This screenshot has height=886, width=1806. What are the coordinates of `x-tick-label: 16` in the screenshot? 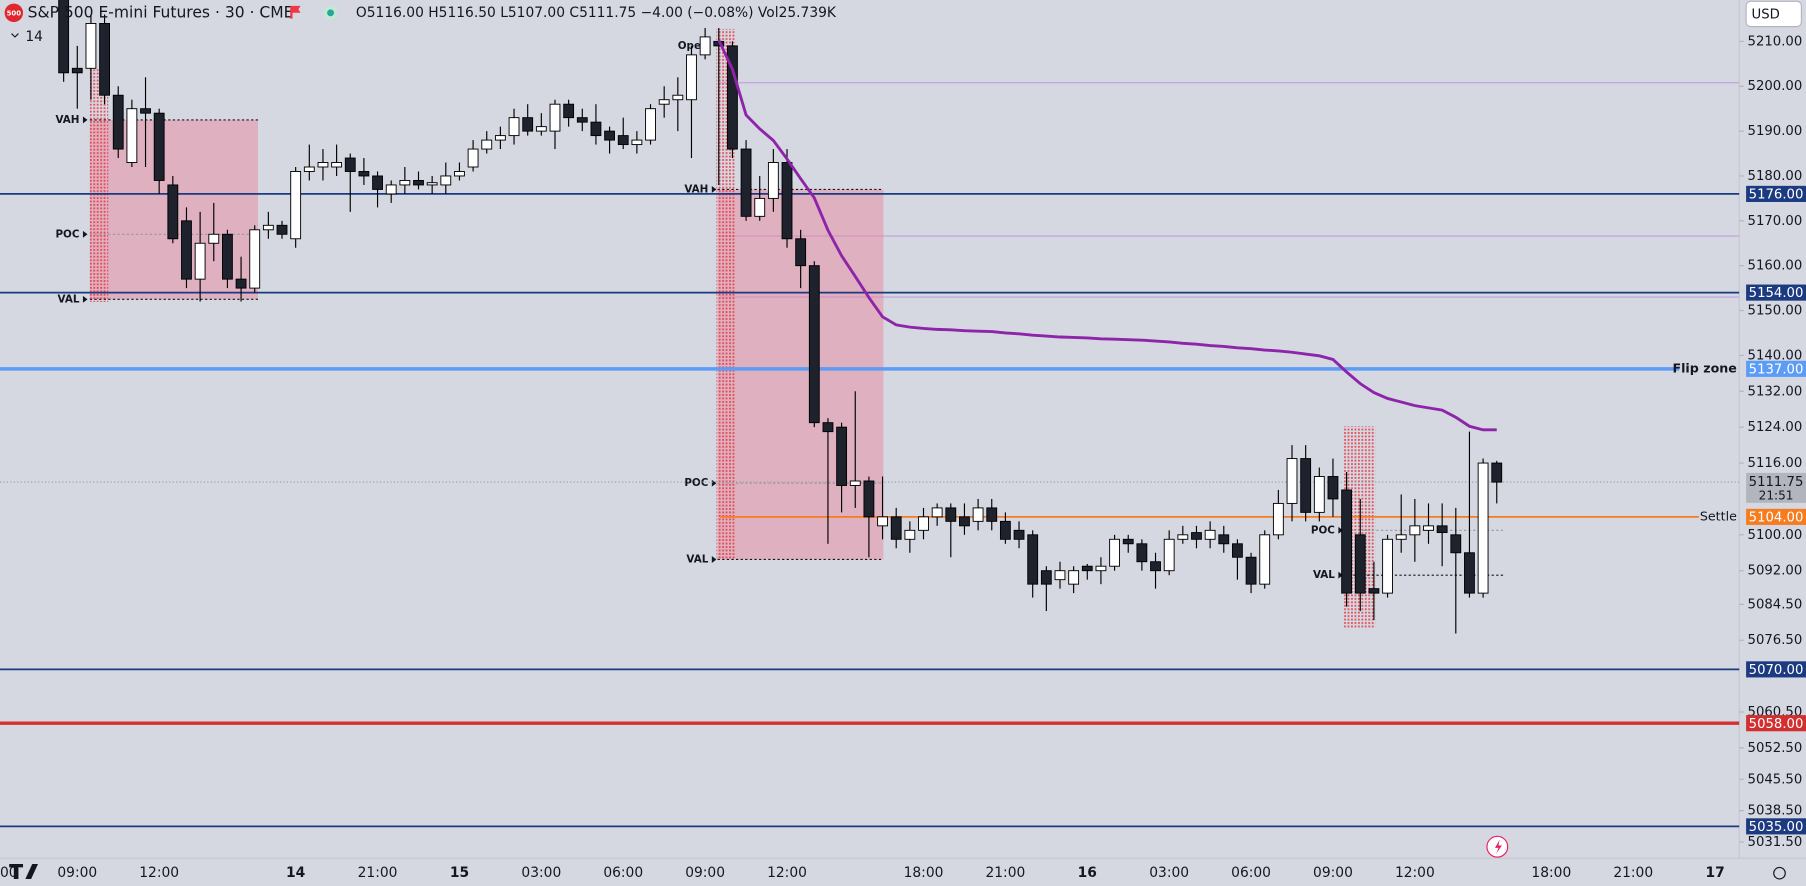 It's located at (1087, 873).